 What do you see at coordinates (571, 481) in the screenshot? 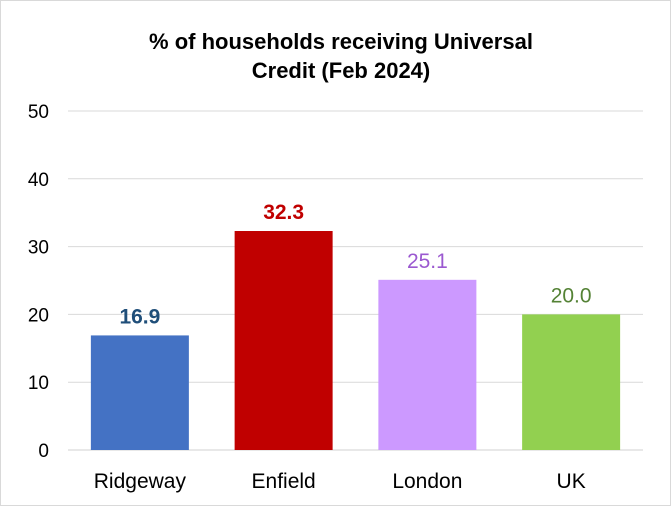
I see `x-category-label: UK` at bounding box center [571, 481].